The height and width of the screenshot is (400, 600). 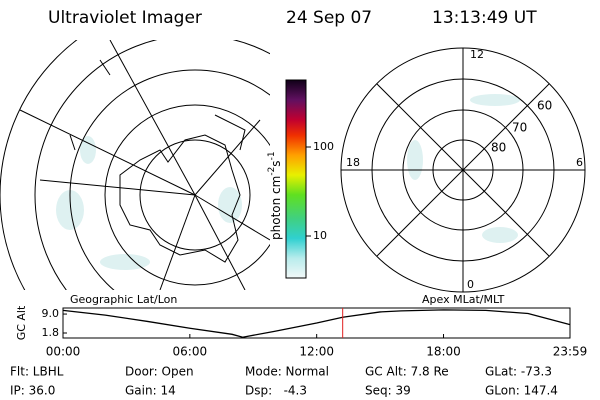 I want to click on footer-field: Door: Open, so click(x=159, y=372).